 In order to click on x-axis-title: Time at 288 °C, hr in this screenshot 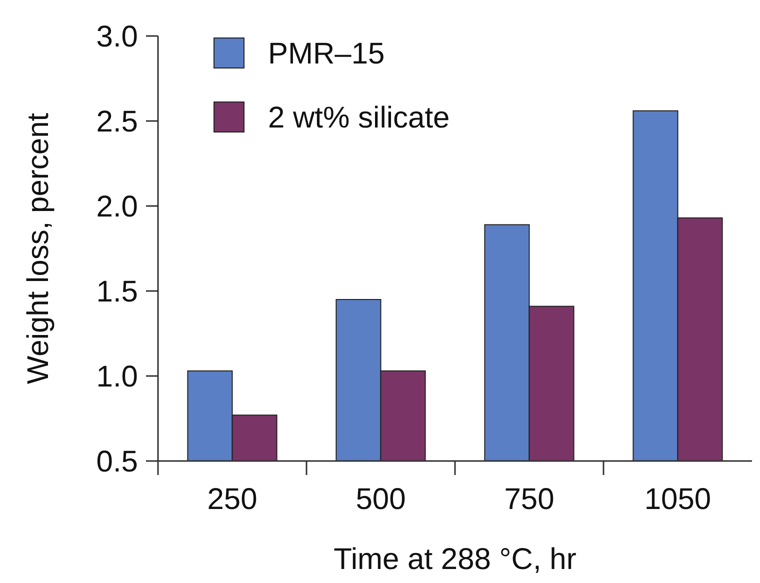, I will do `click(455, 559)`.